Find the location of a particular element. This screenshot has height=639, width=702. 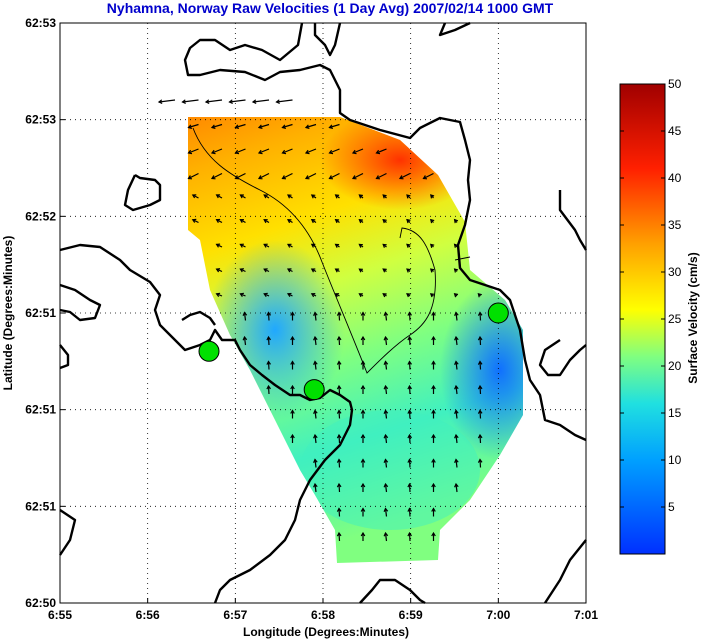

colorbar-ticks: 5 10 15 20 25 30 35 40 45 50 is located at coordinates (651, 295).